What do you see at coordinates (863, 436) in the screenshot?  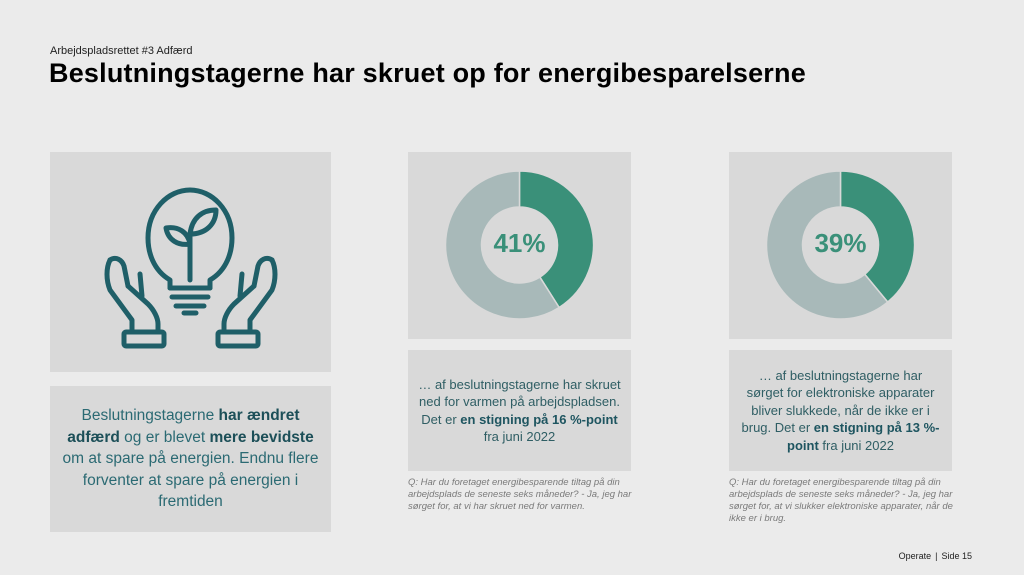 I see `description-highlight-2: en stigning på 13 %-point` at bounding box center [863, 436].